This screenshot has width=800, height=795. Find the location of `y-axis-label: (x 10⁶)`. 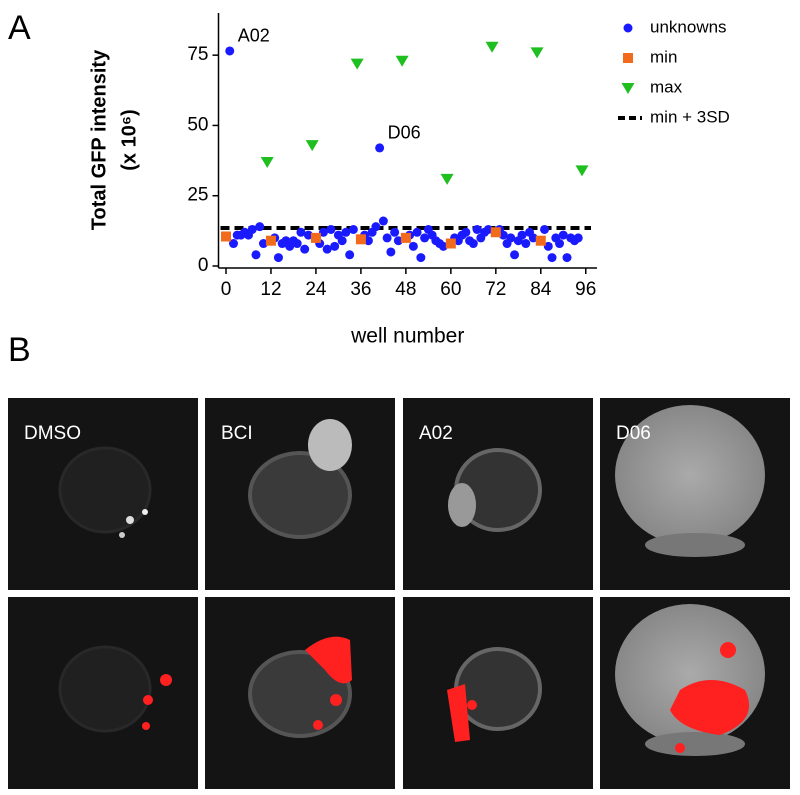

y-axis-label: (x 10⁶) is located at coordinates (129, 139).